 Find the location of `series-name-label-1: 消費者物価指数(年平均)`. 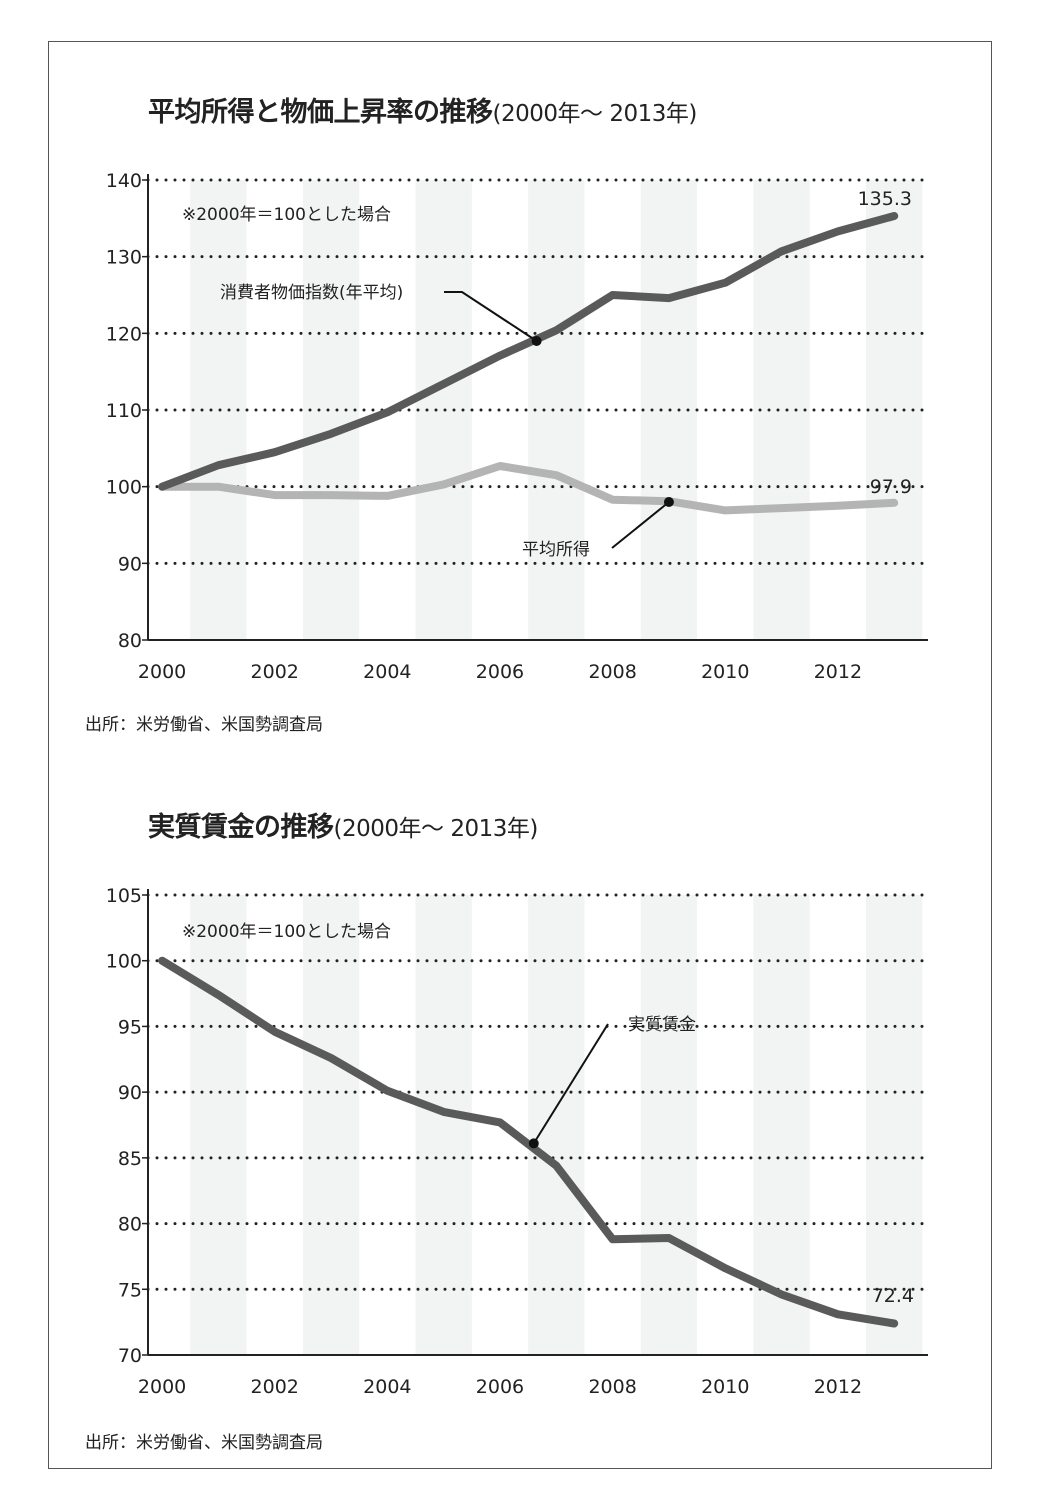

series-name-label-1: 消費者物価指数(年平均) is located at coordinates (311, 293).